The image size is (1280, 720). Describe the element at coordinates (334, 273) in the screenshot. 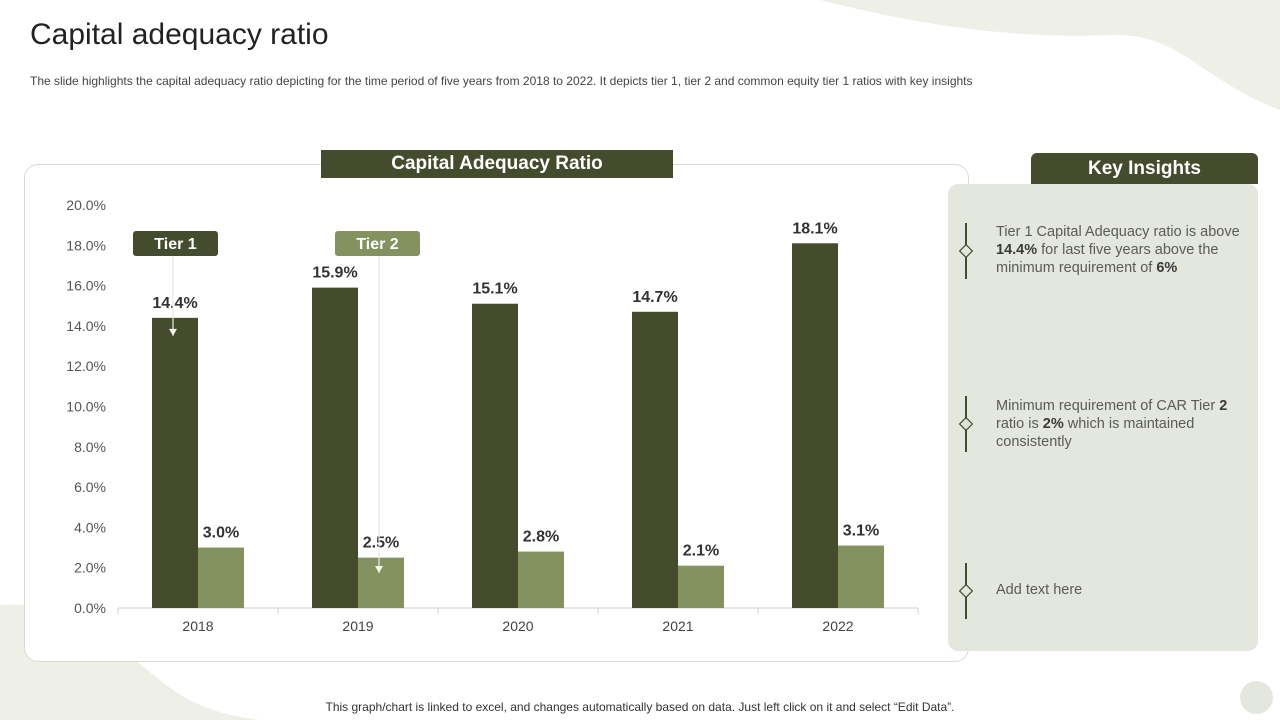

I see `data-label: 15.9%` at that location.